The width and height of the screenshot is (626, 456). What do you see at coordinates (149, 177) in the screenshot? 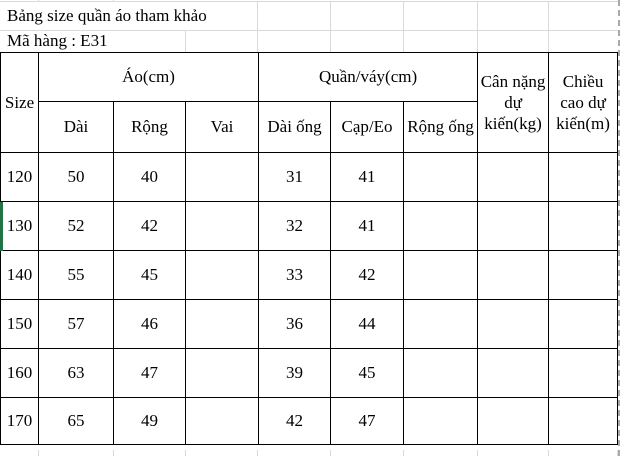
I see `cell-ao-rong: 40` at bounding box center [149, 177].